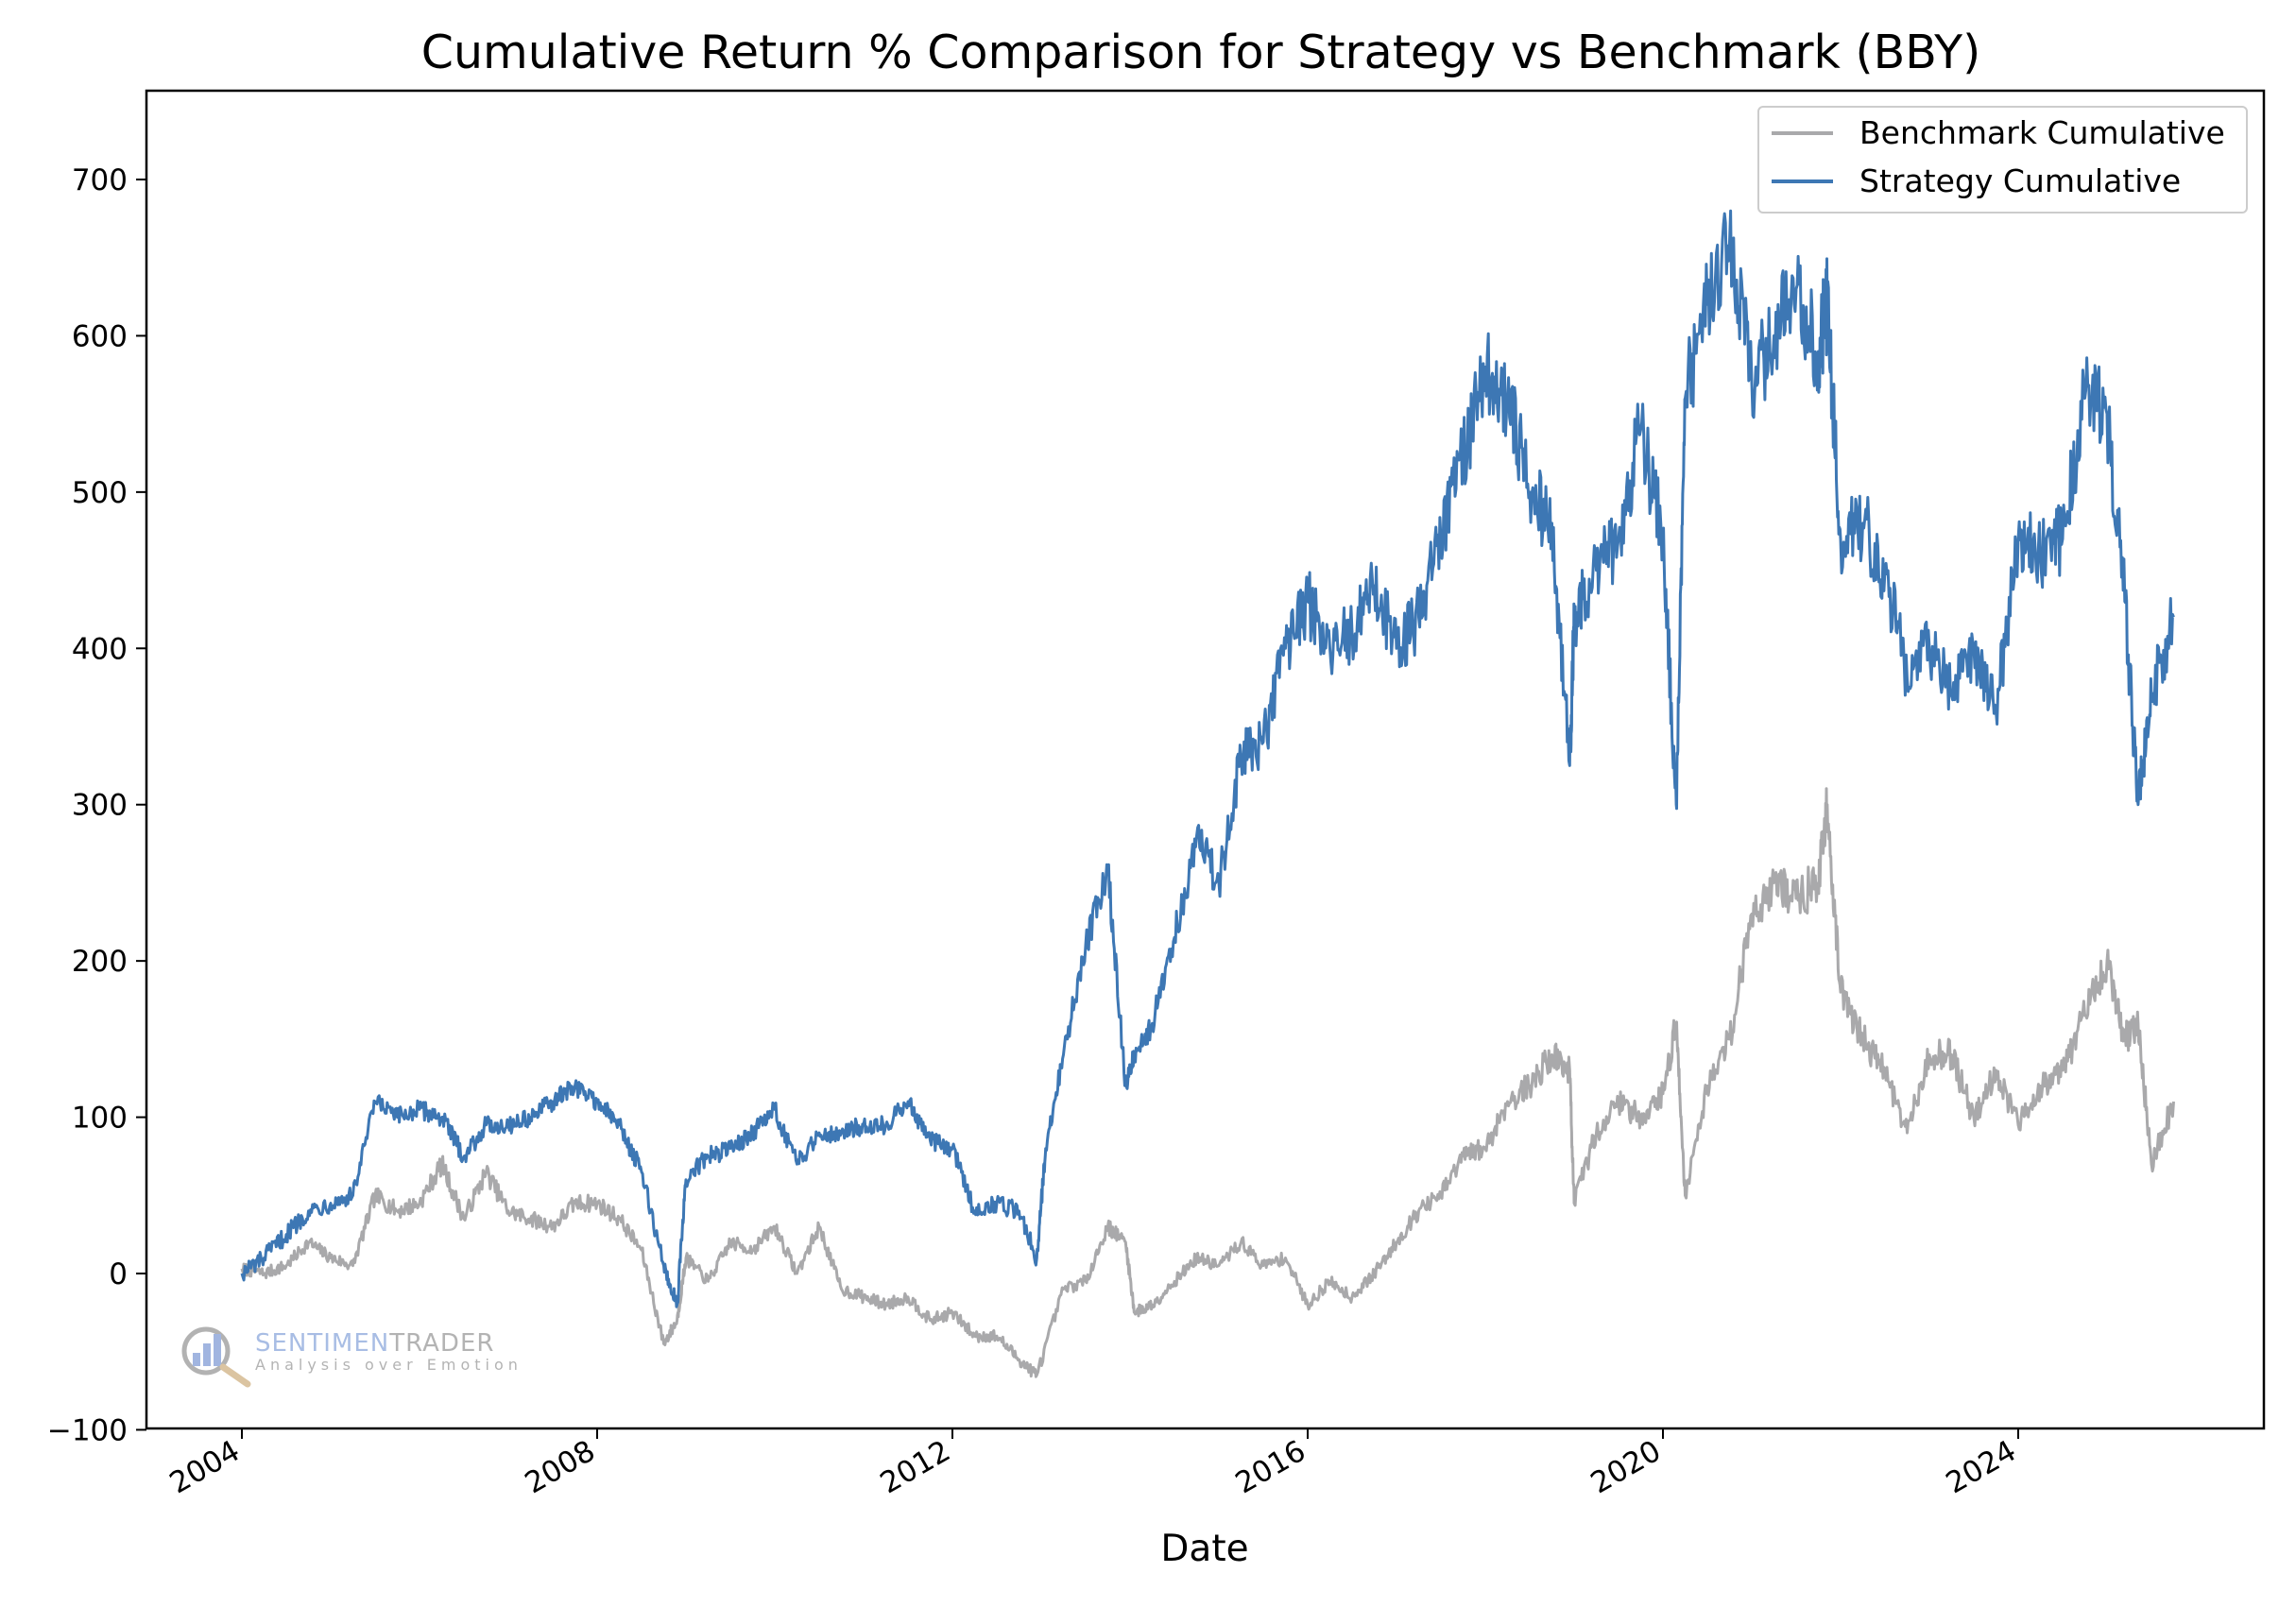 This screenshot has width=2296, height=1607. What do you see at coordinates (235, 1375) in the screenshot?
I see `watermark-handle-icon` at bounding box center [235, 1375].